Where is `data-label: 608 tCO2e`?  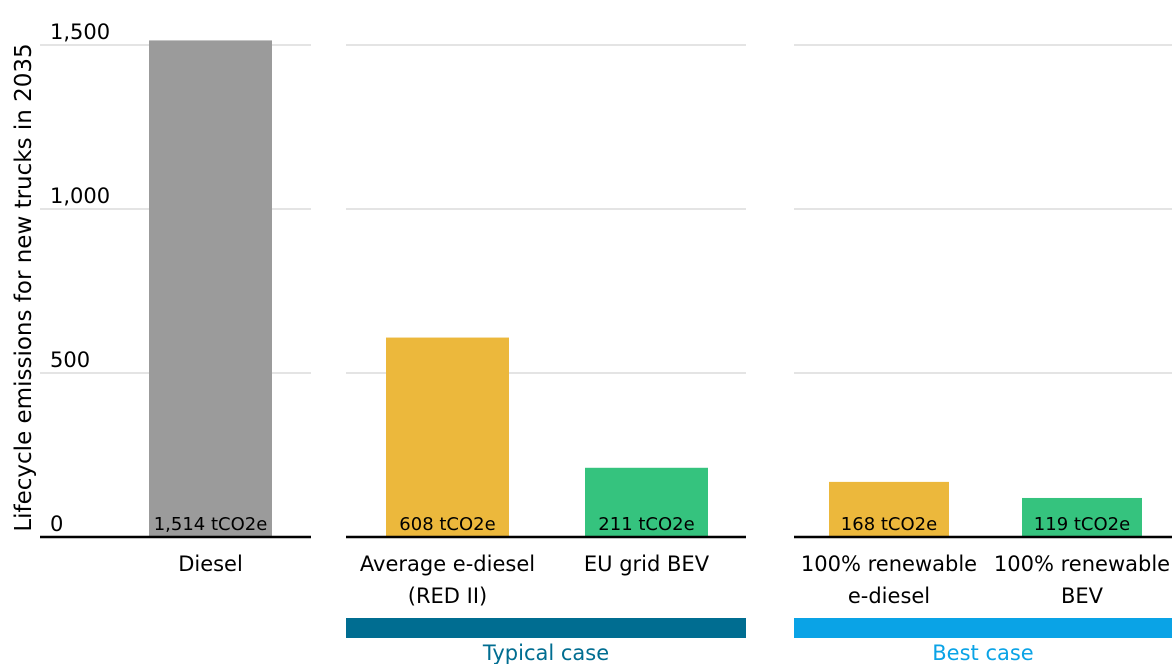 data-label: 608 tCO2e is located at coordinates (447, 524).